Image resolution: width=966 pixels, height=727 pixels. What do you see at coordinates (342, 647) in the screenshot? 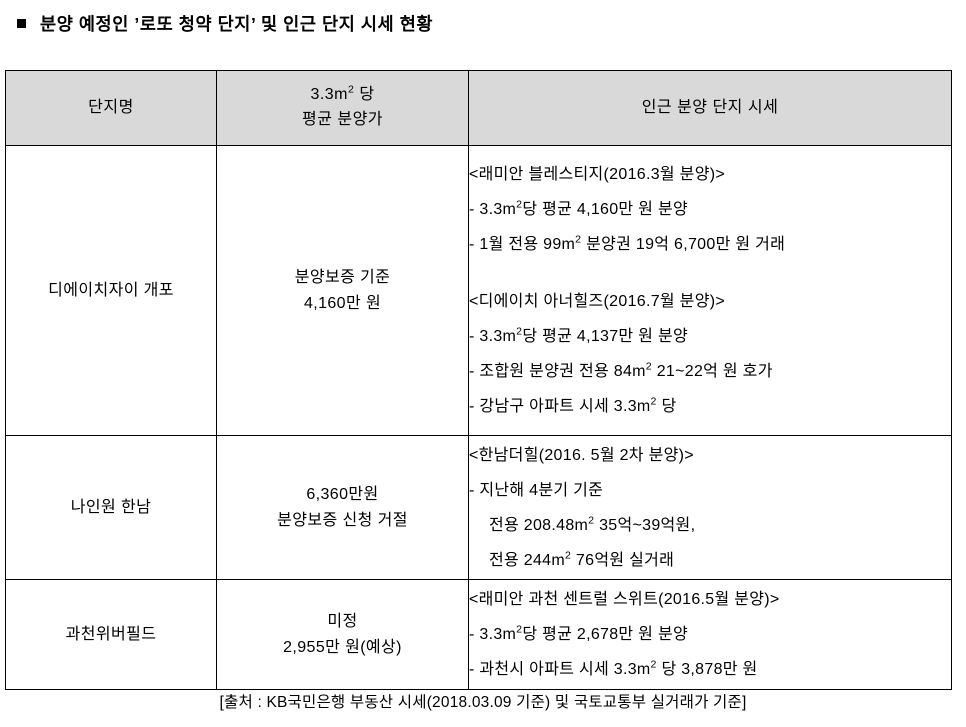
I see `avg-price-line2: 2,955만 원(예상)` at bounding box center [342, 647].